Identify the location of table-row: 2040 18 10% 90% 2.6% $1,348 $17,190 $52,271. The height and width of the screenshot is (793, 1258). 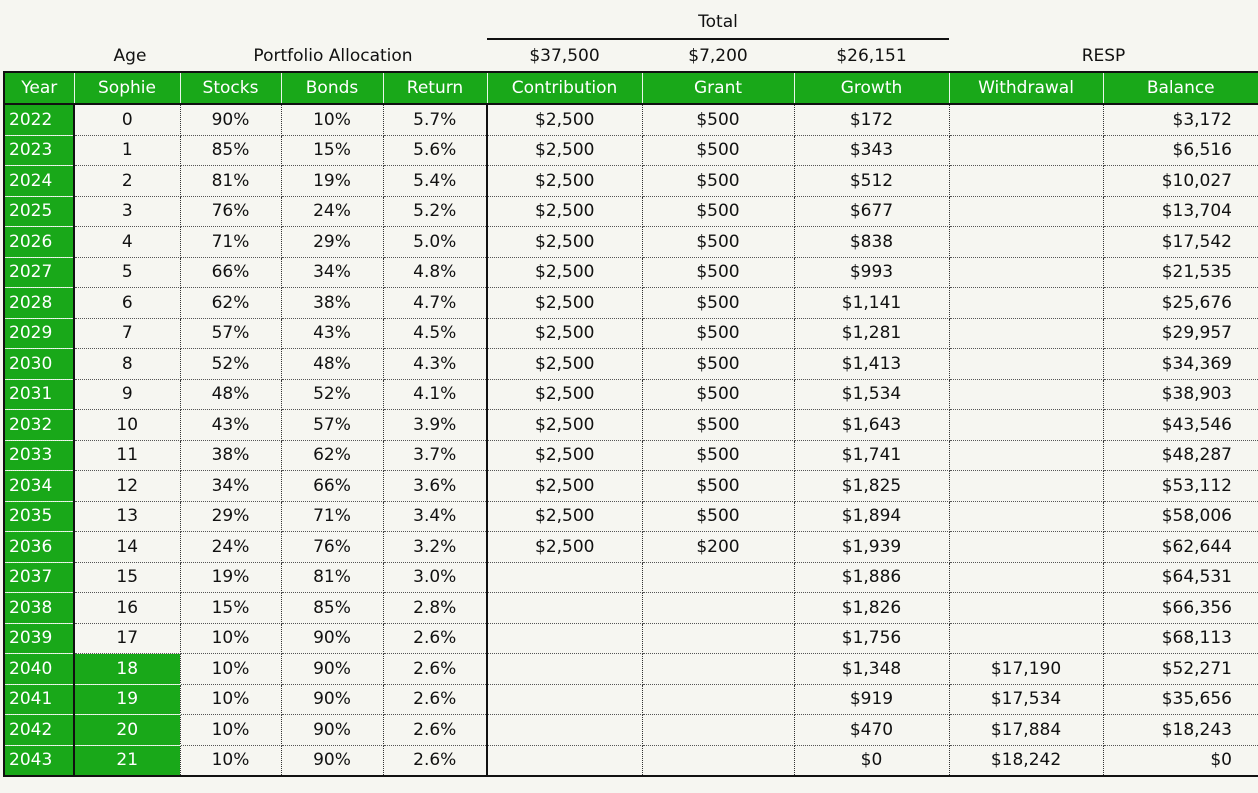
(631, 669).